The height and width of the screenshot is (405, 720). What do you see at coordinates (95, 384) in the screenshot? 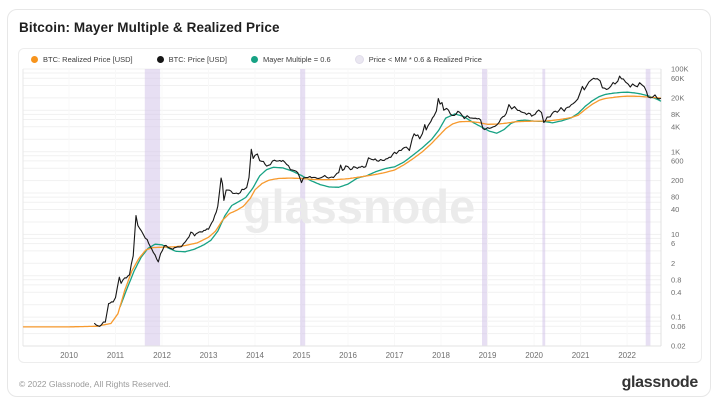
I see `copyright-text: © 2022 Glassnode, All Rights Reserved.` at bounding box center [95, 384].